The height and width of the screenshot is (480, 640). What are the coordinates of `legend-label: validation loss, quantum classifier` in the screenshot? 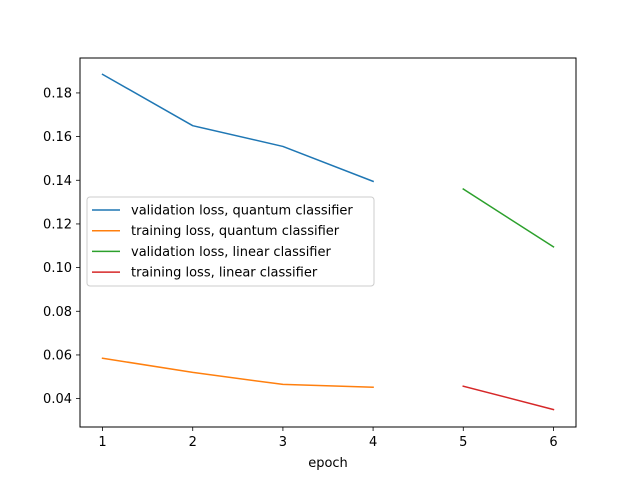 It's located at (242, 211).